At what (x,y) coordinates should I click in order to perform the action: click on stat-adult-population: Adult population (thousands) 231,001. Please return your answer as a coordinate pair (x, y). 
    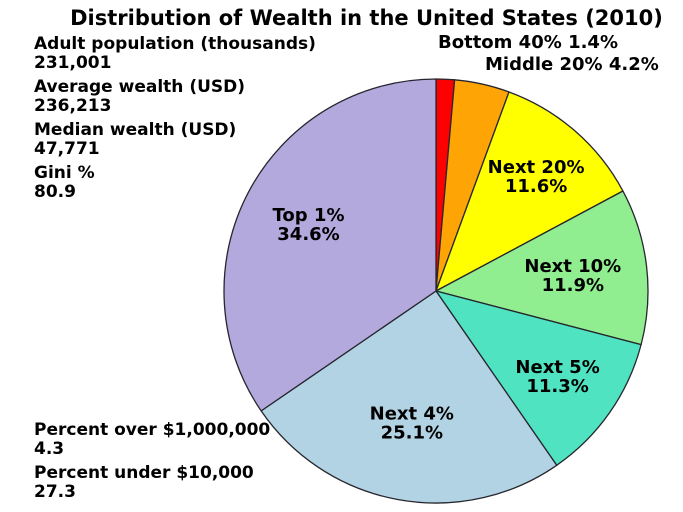
    Looking at the image, I should click on (175, 54).